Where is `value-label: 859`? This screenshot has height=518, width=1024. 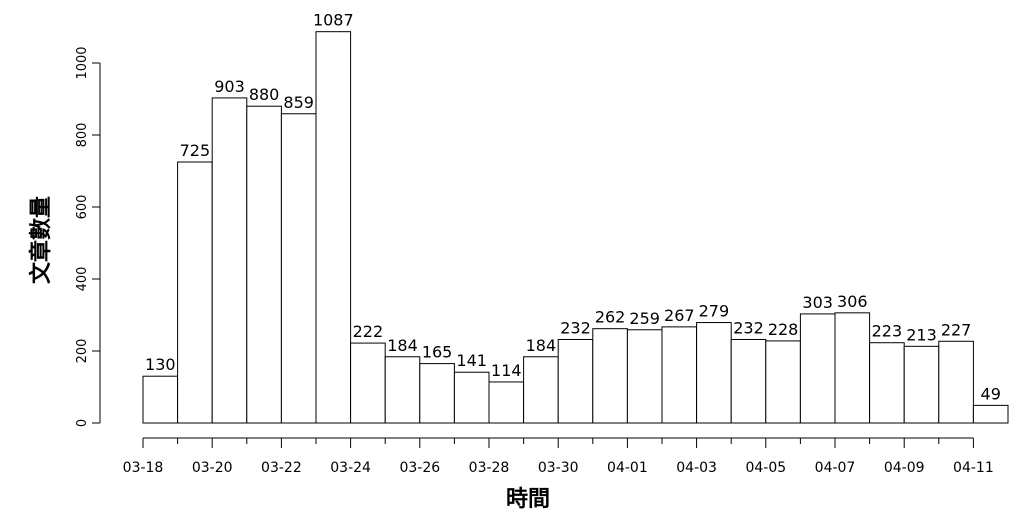
value-label: 859 is located at coordinates (298, 102).